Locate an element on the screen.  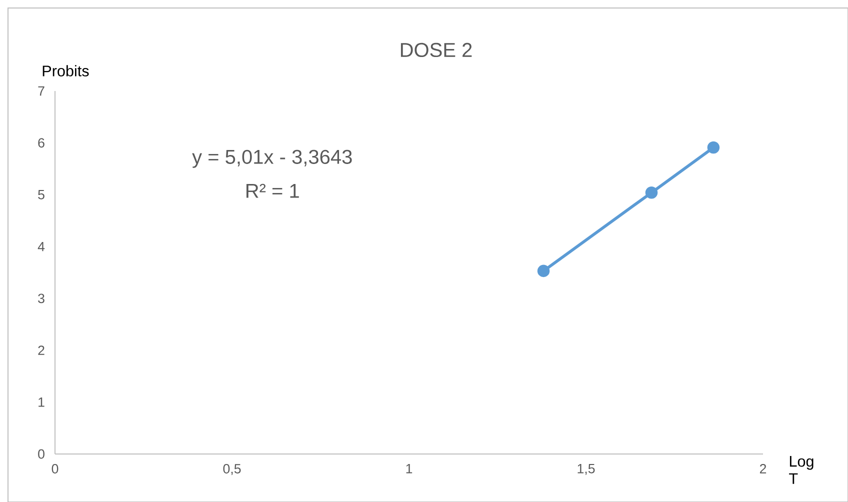
y-tick-label: 0 is located at coordinates (41, 454).